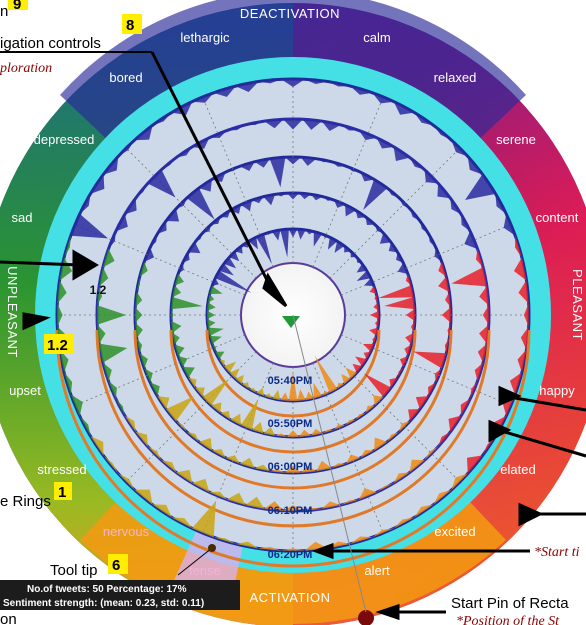 The width and height of the screenshot is (586, 625). I want to click on emotion-upset: upset, so click(25, 390).